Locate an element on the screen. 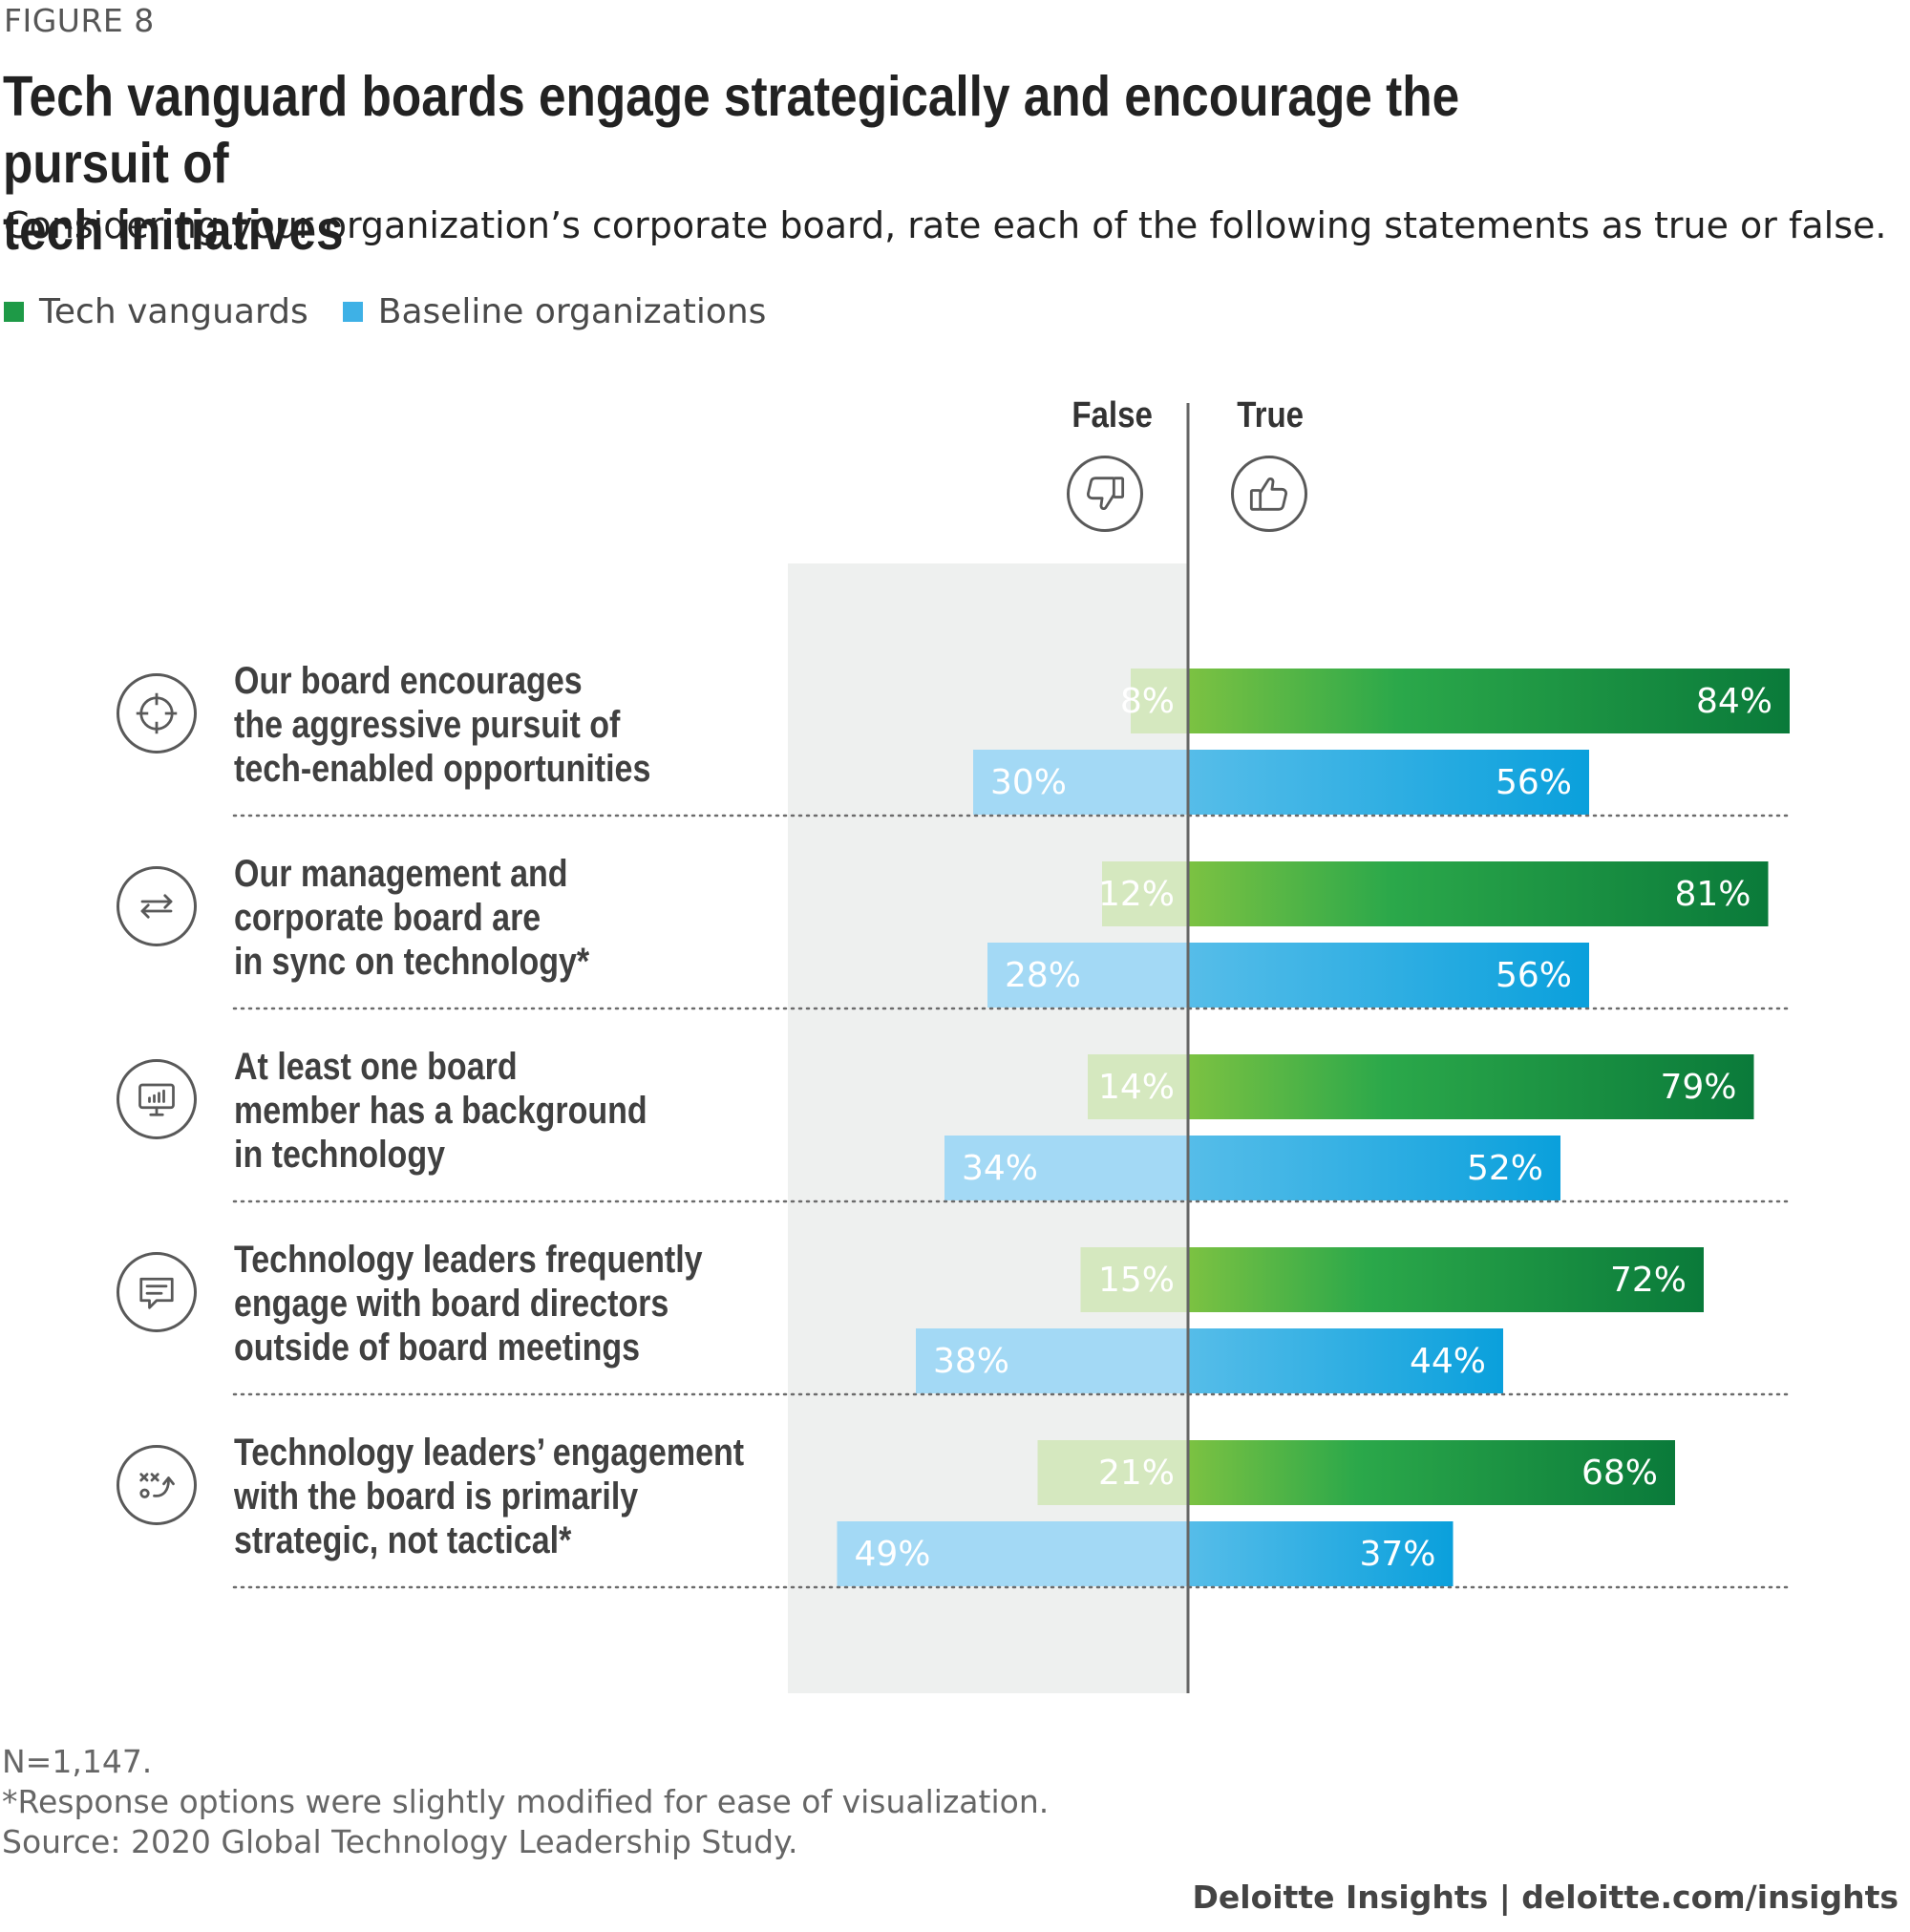 The width and height of the screenshot is (1910, 1932). legend: Tech vanguards Baseline organizations is located at coordinates (402, 311).